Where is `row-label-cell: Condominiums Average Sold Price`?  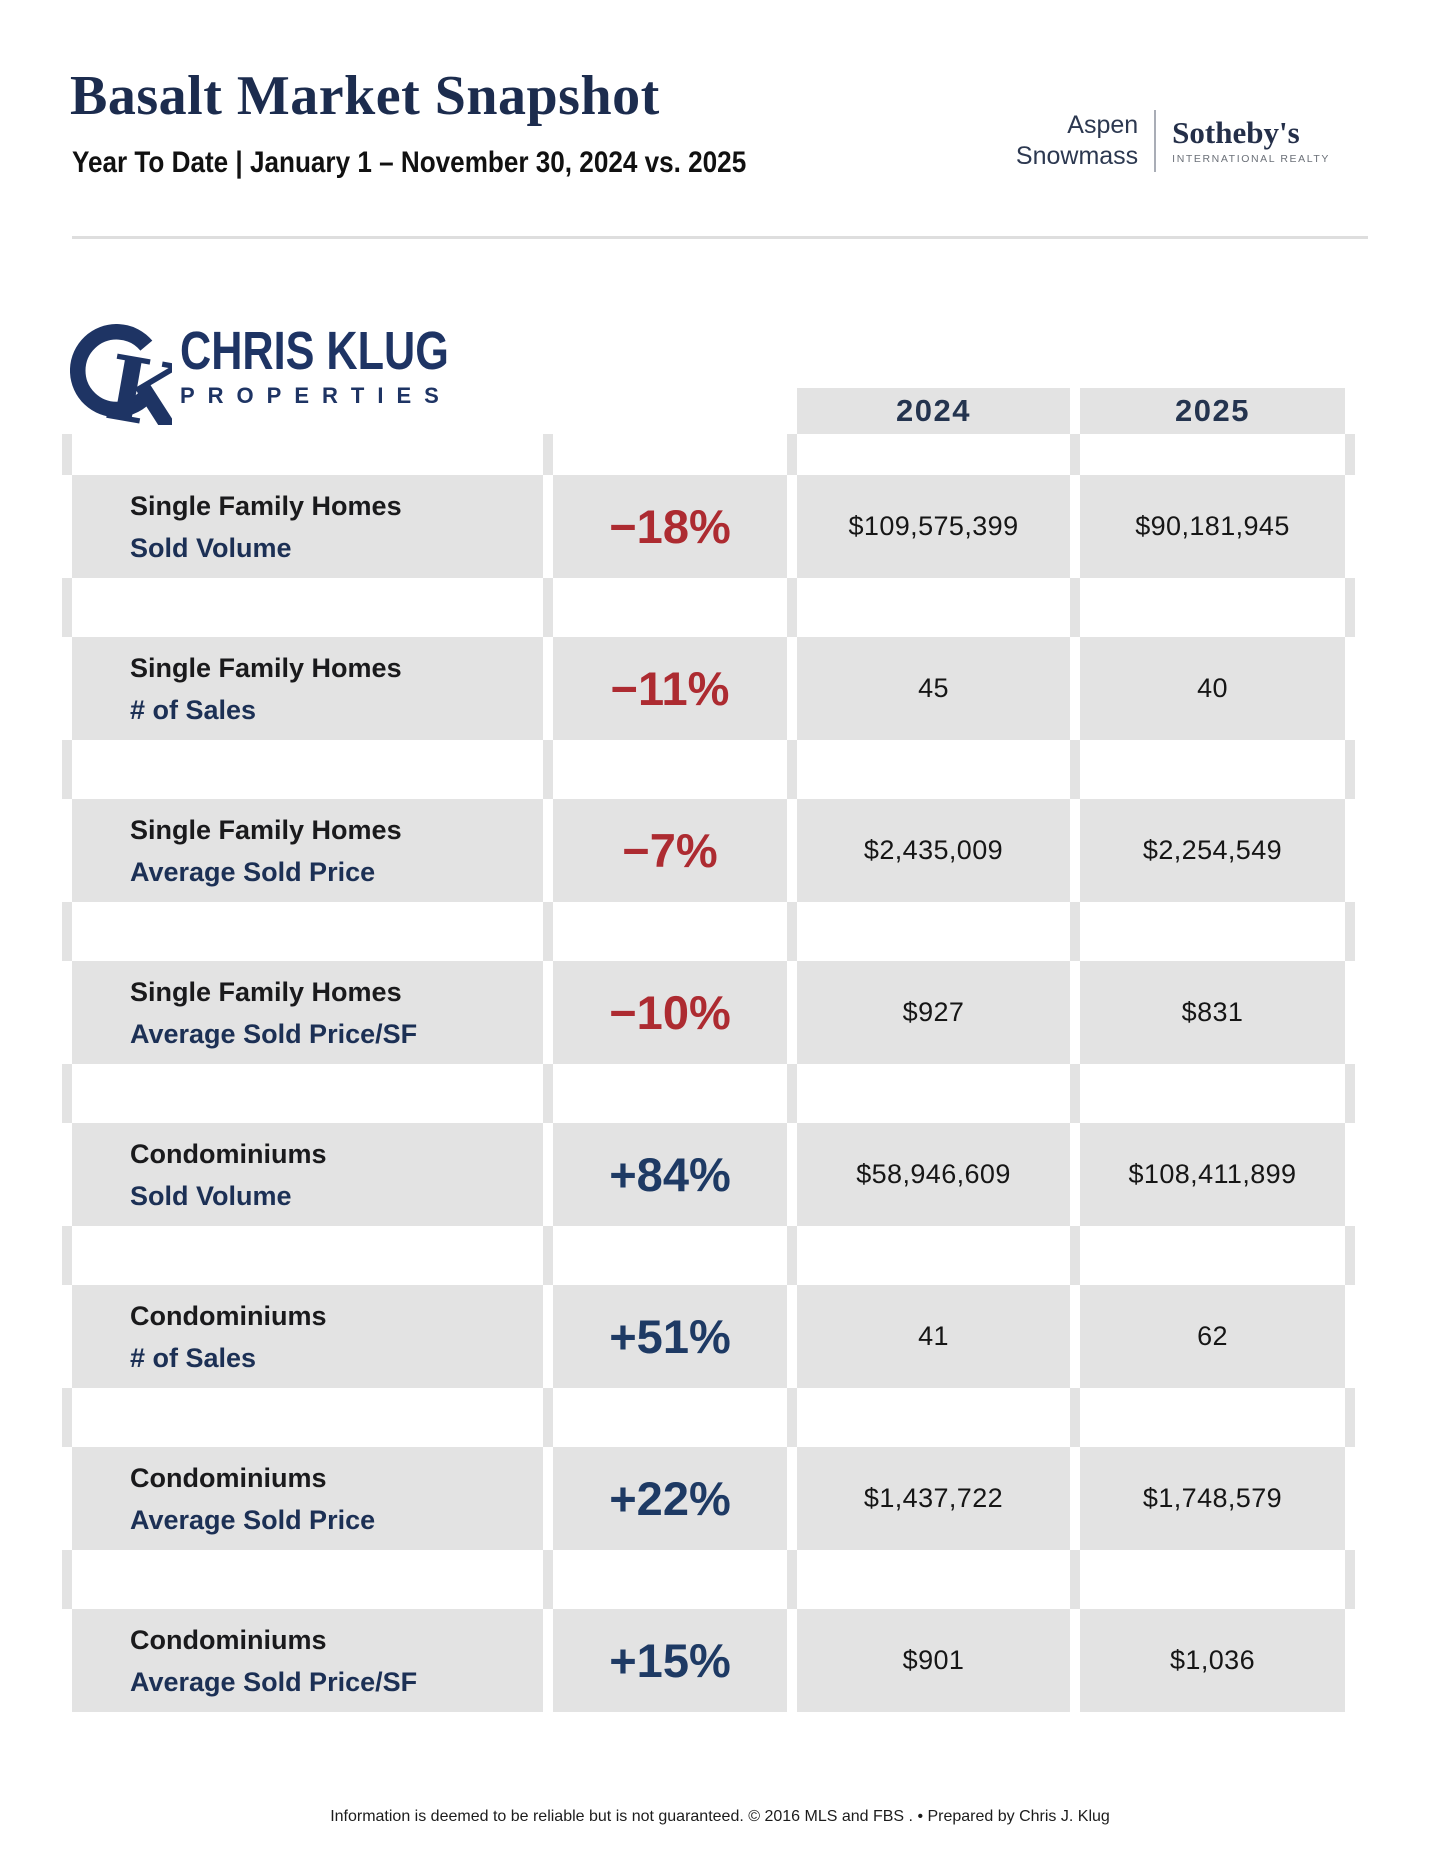
row-label-cell: Condominiums Average Sold Price is located at coordinates (307, 1498).